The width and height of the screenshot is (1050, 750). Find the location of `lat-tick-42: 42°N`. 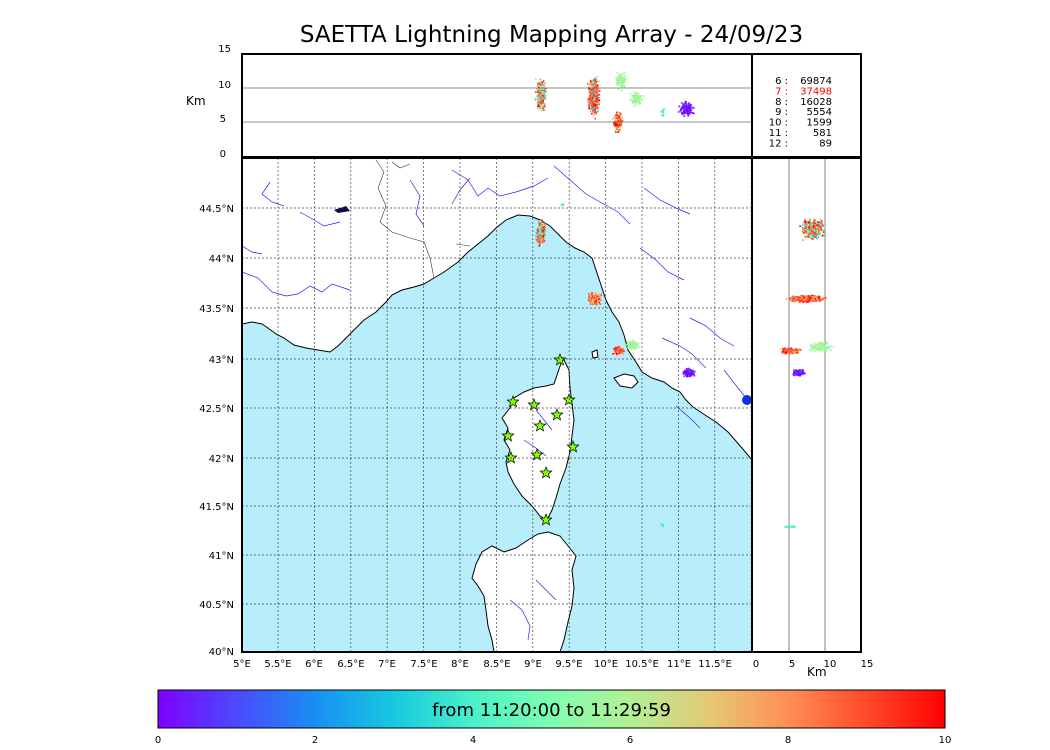

lat-tick-42: 42°N is located at coordinates (221, 459).